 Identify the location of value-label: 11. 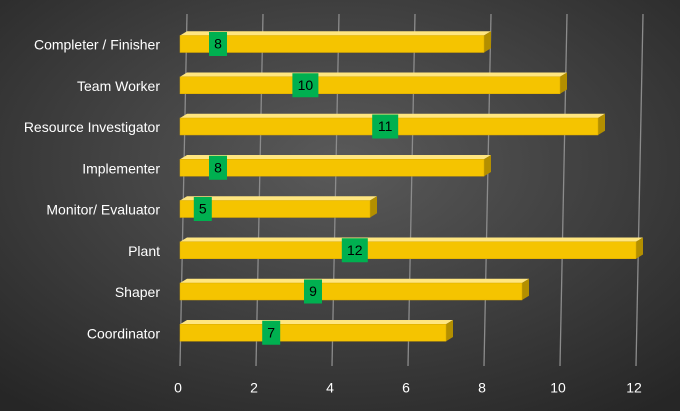
(385, 126).